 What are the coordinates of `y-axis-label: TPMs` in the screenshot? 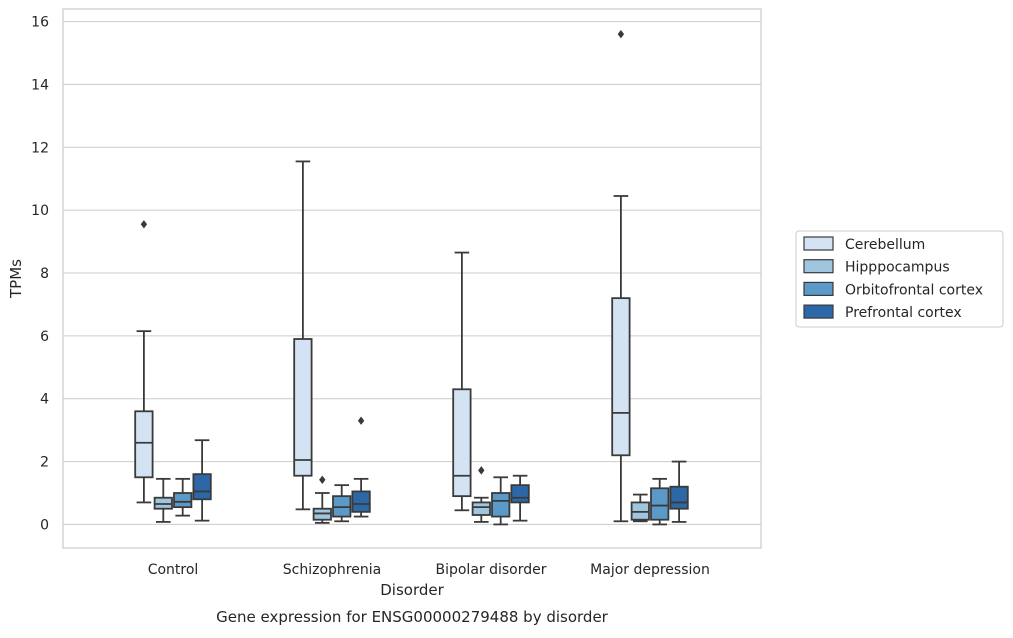 It's located at (16, 279).